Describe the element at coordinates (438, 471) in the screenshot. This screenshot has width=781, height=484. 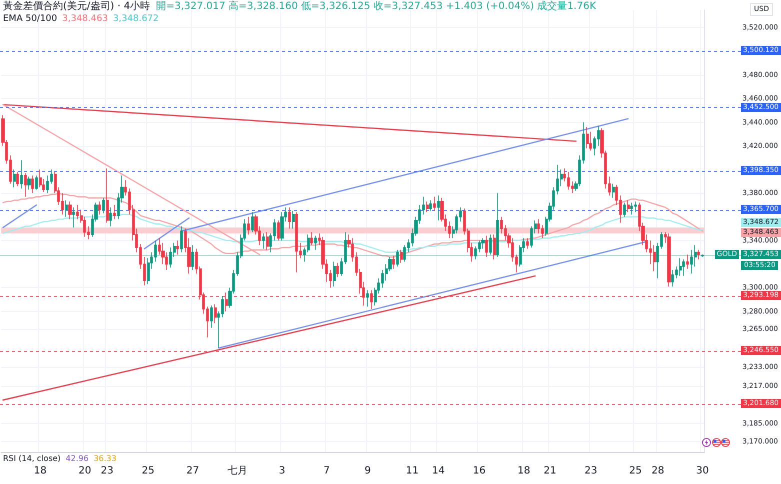
I see `x-tick-label: 14` at that location.